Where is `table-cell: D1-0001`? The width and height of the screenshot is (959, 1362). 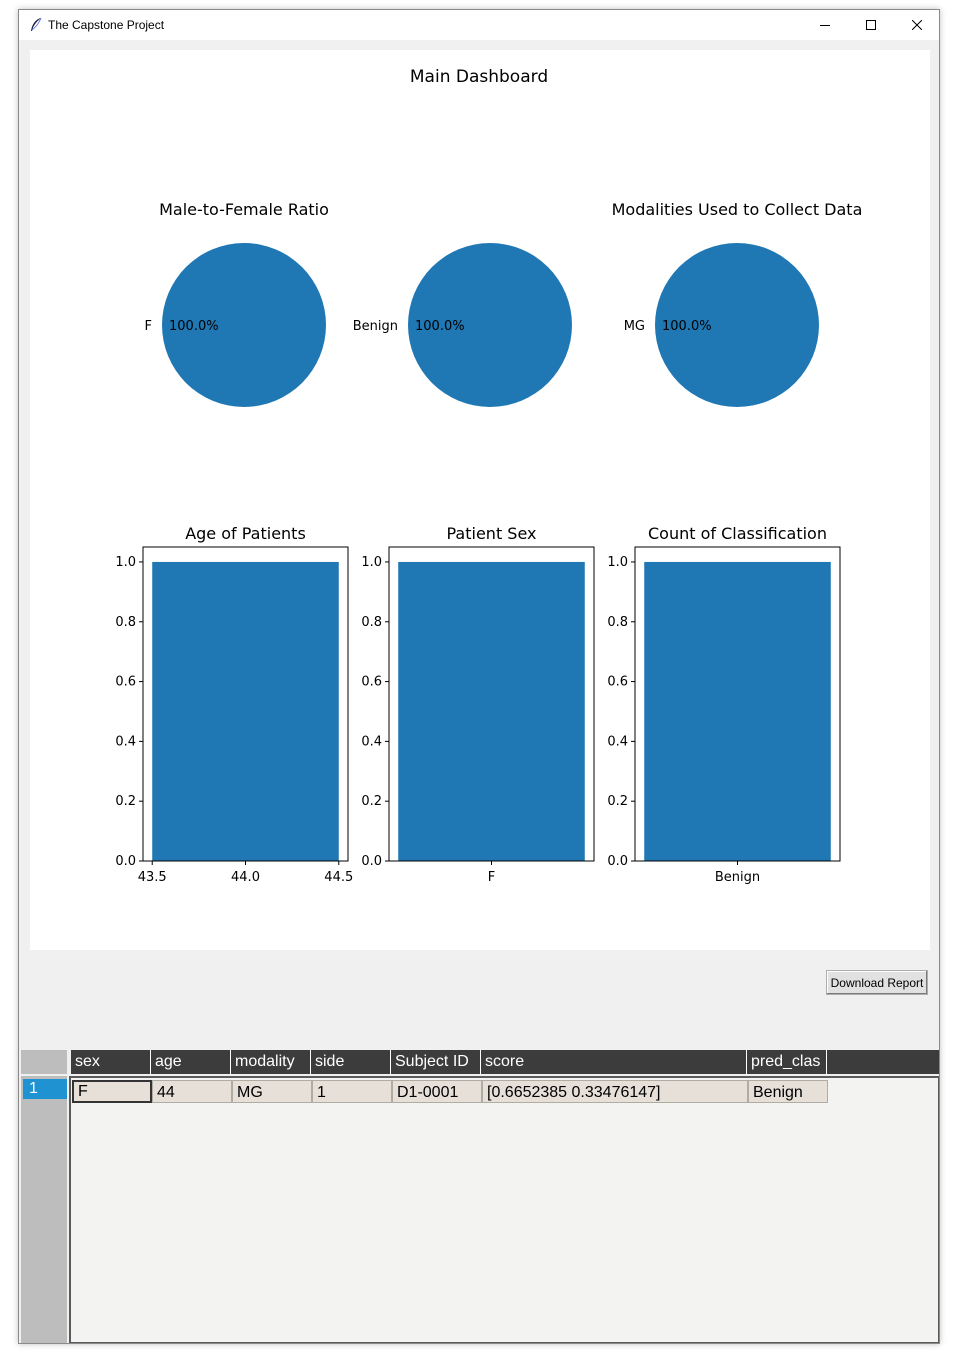 table-cell: D1-0001 is located at coordinates (437, 1091).